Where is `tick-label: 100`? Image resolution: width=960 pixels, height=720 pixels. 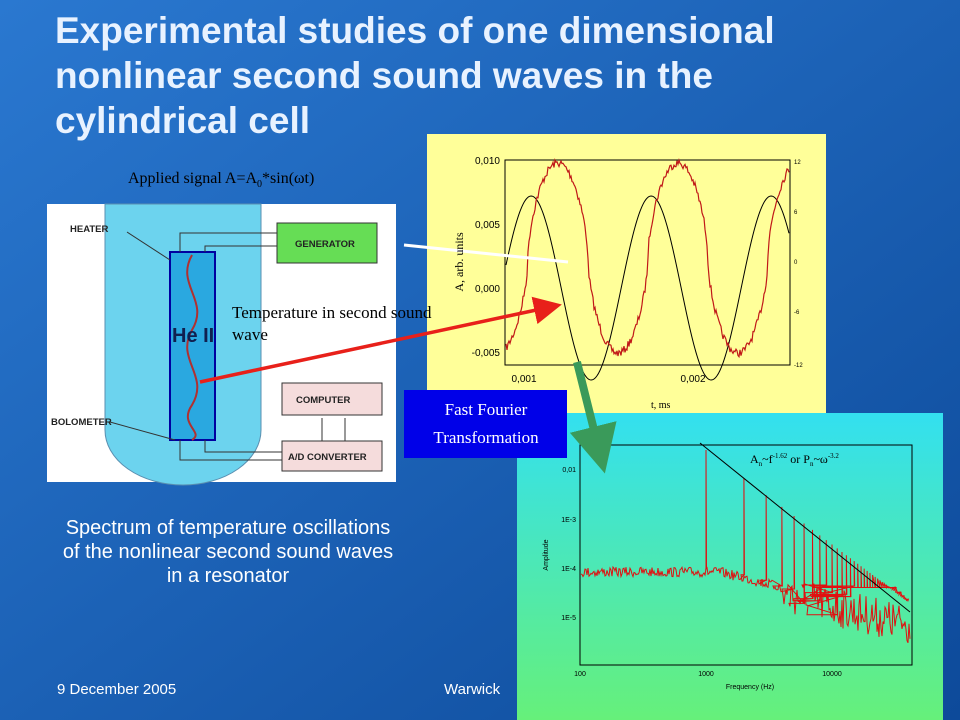 tick-label: 100 is located at coordinates (580, 674).